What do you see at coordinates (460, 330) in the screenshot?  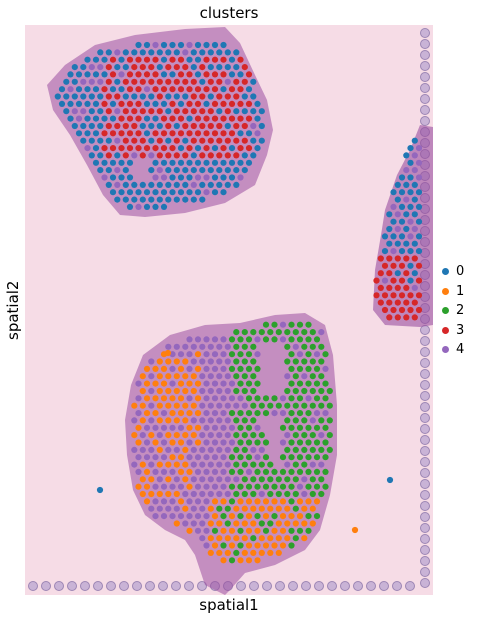 I see `legend-label: 3` at bounding box center [460, 330].